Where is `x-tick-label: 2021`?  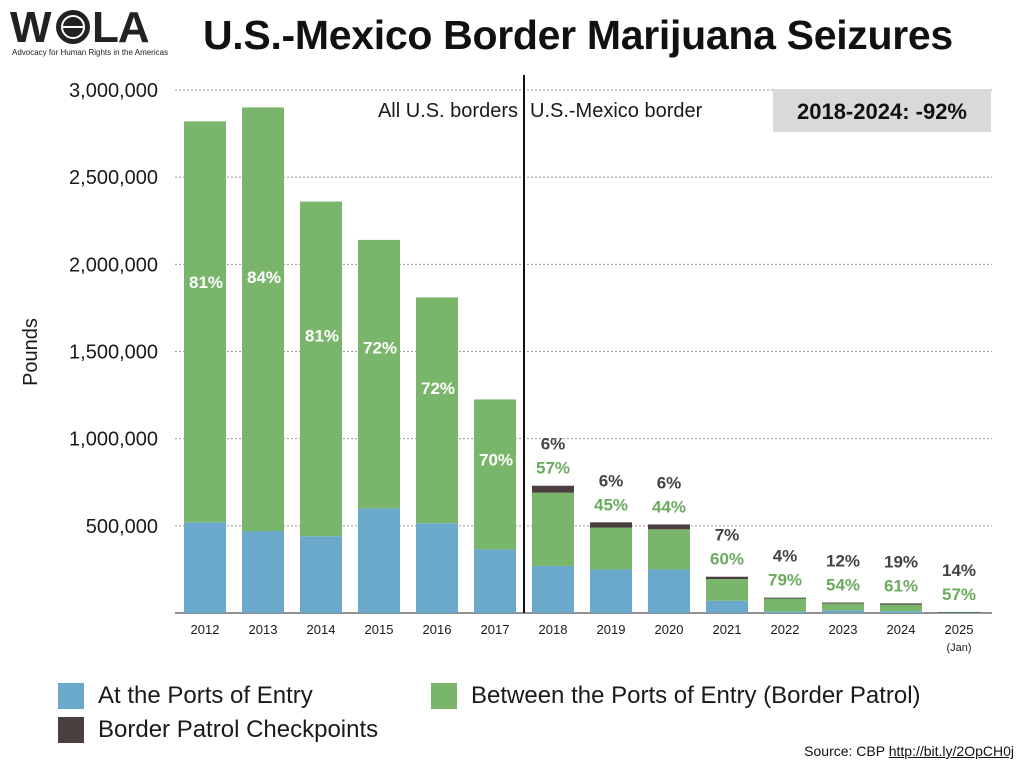 x-tick-label: 2021 is located at coordinates (727, 629).